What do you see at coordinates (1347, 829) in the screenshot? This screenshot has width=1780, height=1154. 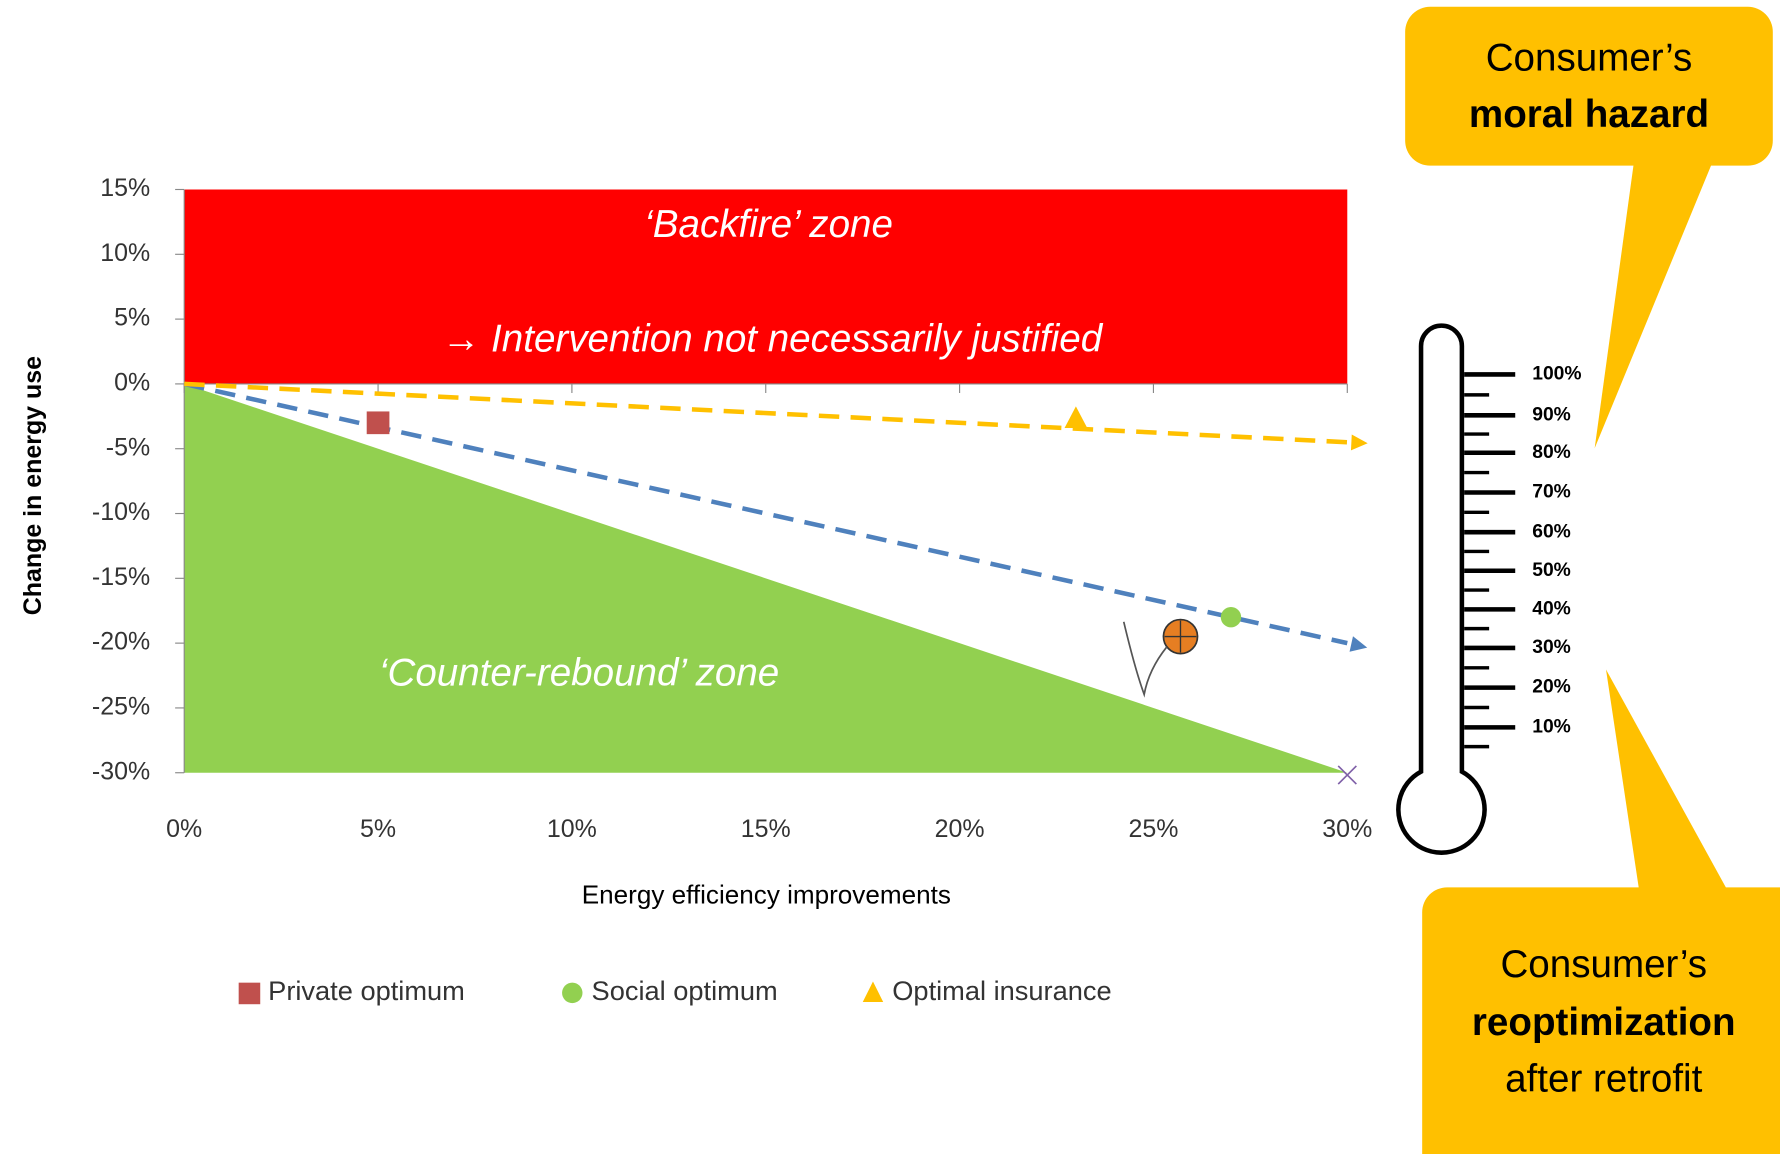 I see `x-tick-label: 30%` at bounding box center [1347, 829].